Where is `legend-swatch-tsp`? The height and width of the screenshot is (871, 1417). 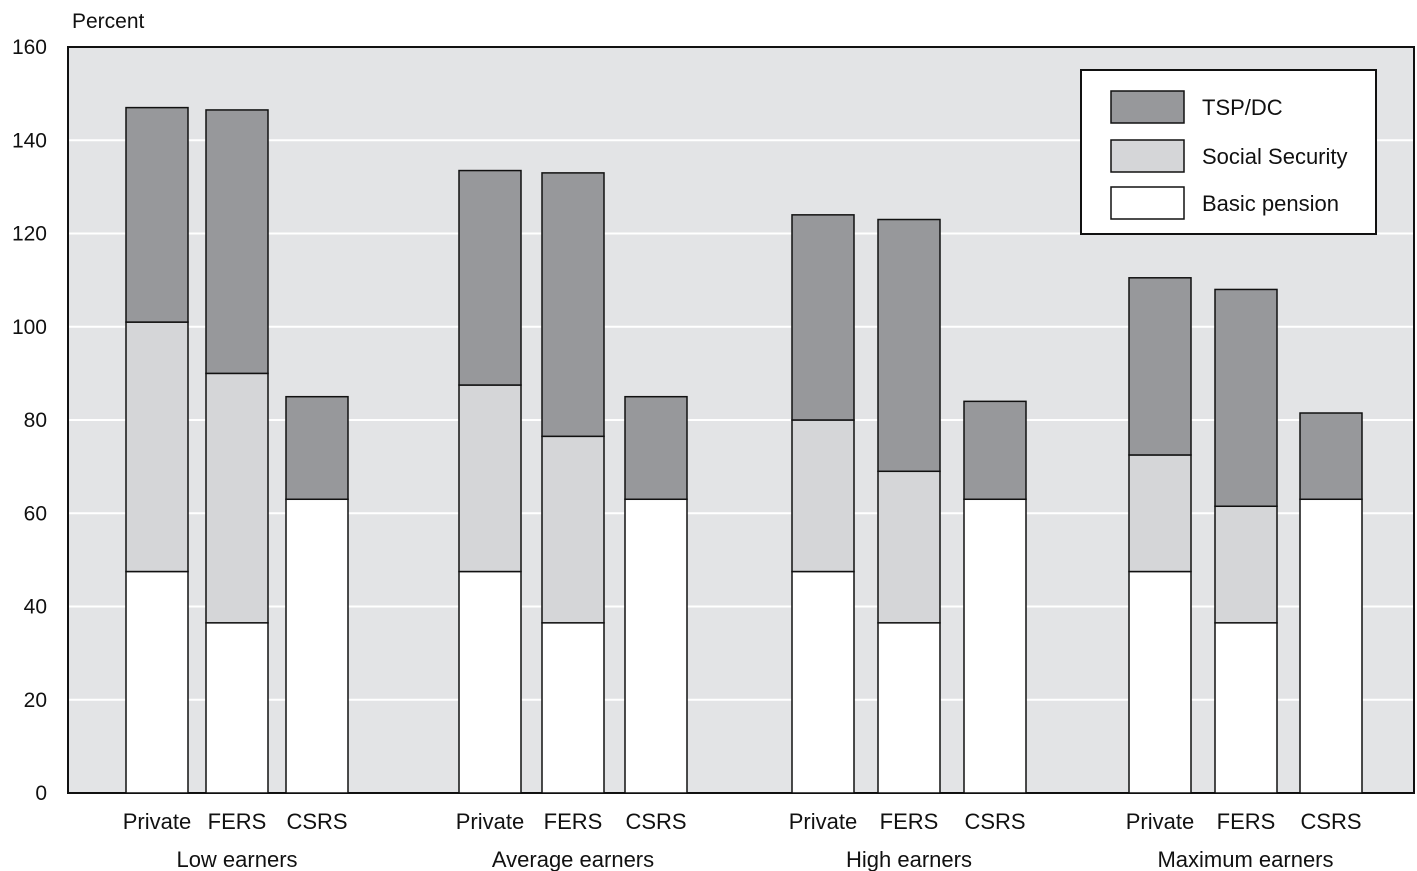 legend-swatch-tsp is located at coordinates (1147, 107).